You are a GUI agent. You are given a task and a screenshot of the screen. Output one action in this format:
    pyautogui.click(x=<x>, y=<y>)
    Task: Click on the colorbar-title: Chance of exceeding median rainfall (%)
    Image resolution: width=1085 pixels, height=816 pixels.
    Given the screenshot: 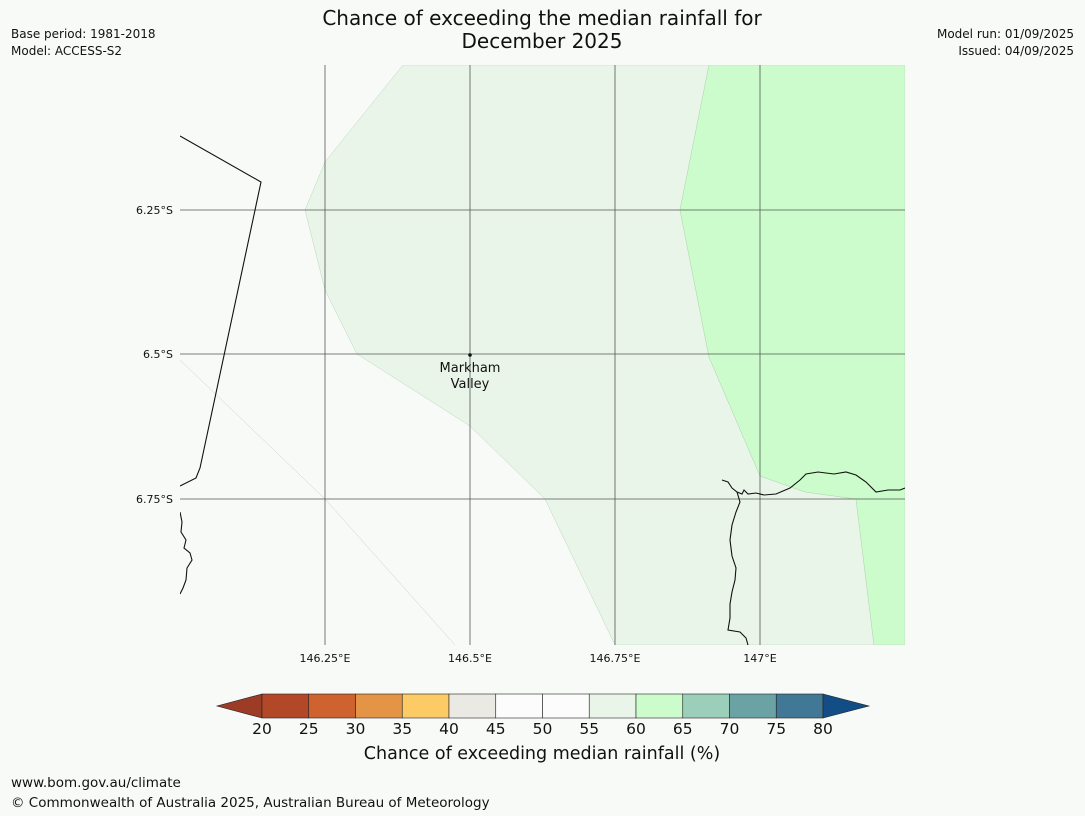 What is the action you would take?
    pyautogui.click(x=542, y=754)
    